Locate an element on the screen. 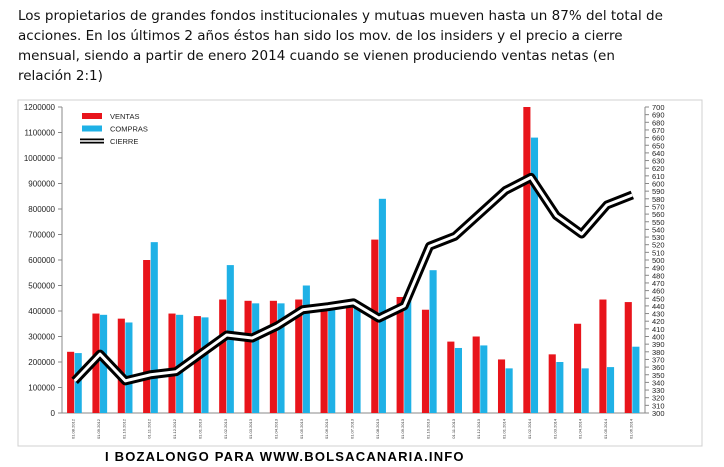 The width and height of the screenshot is (724, 467). x-tick-label: 01.02.2013 is located at coordinates (225, 428).